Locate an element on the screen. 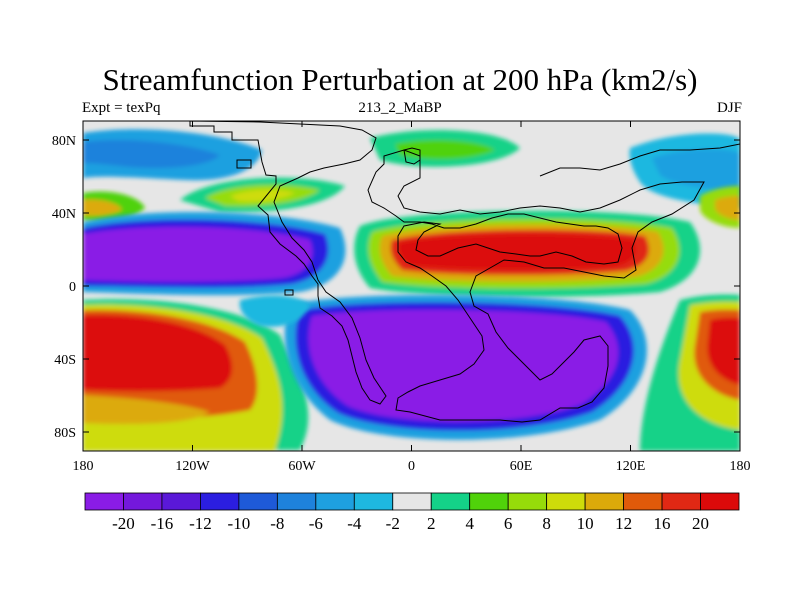 This screenshot has height=600, width=800. north-pacific-low is located at coordinates (172, 155).